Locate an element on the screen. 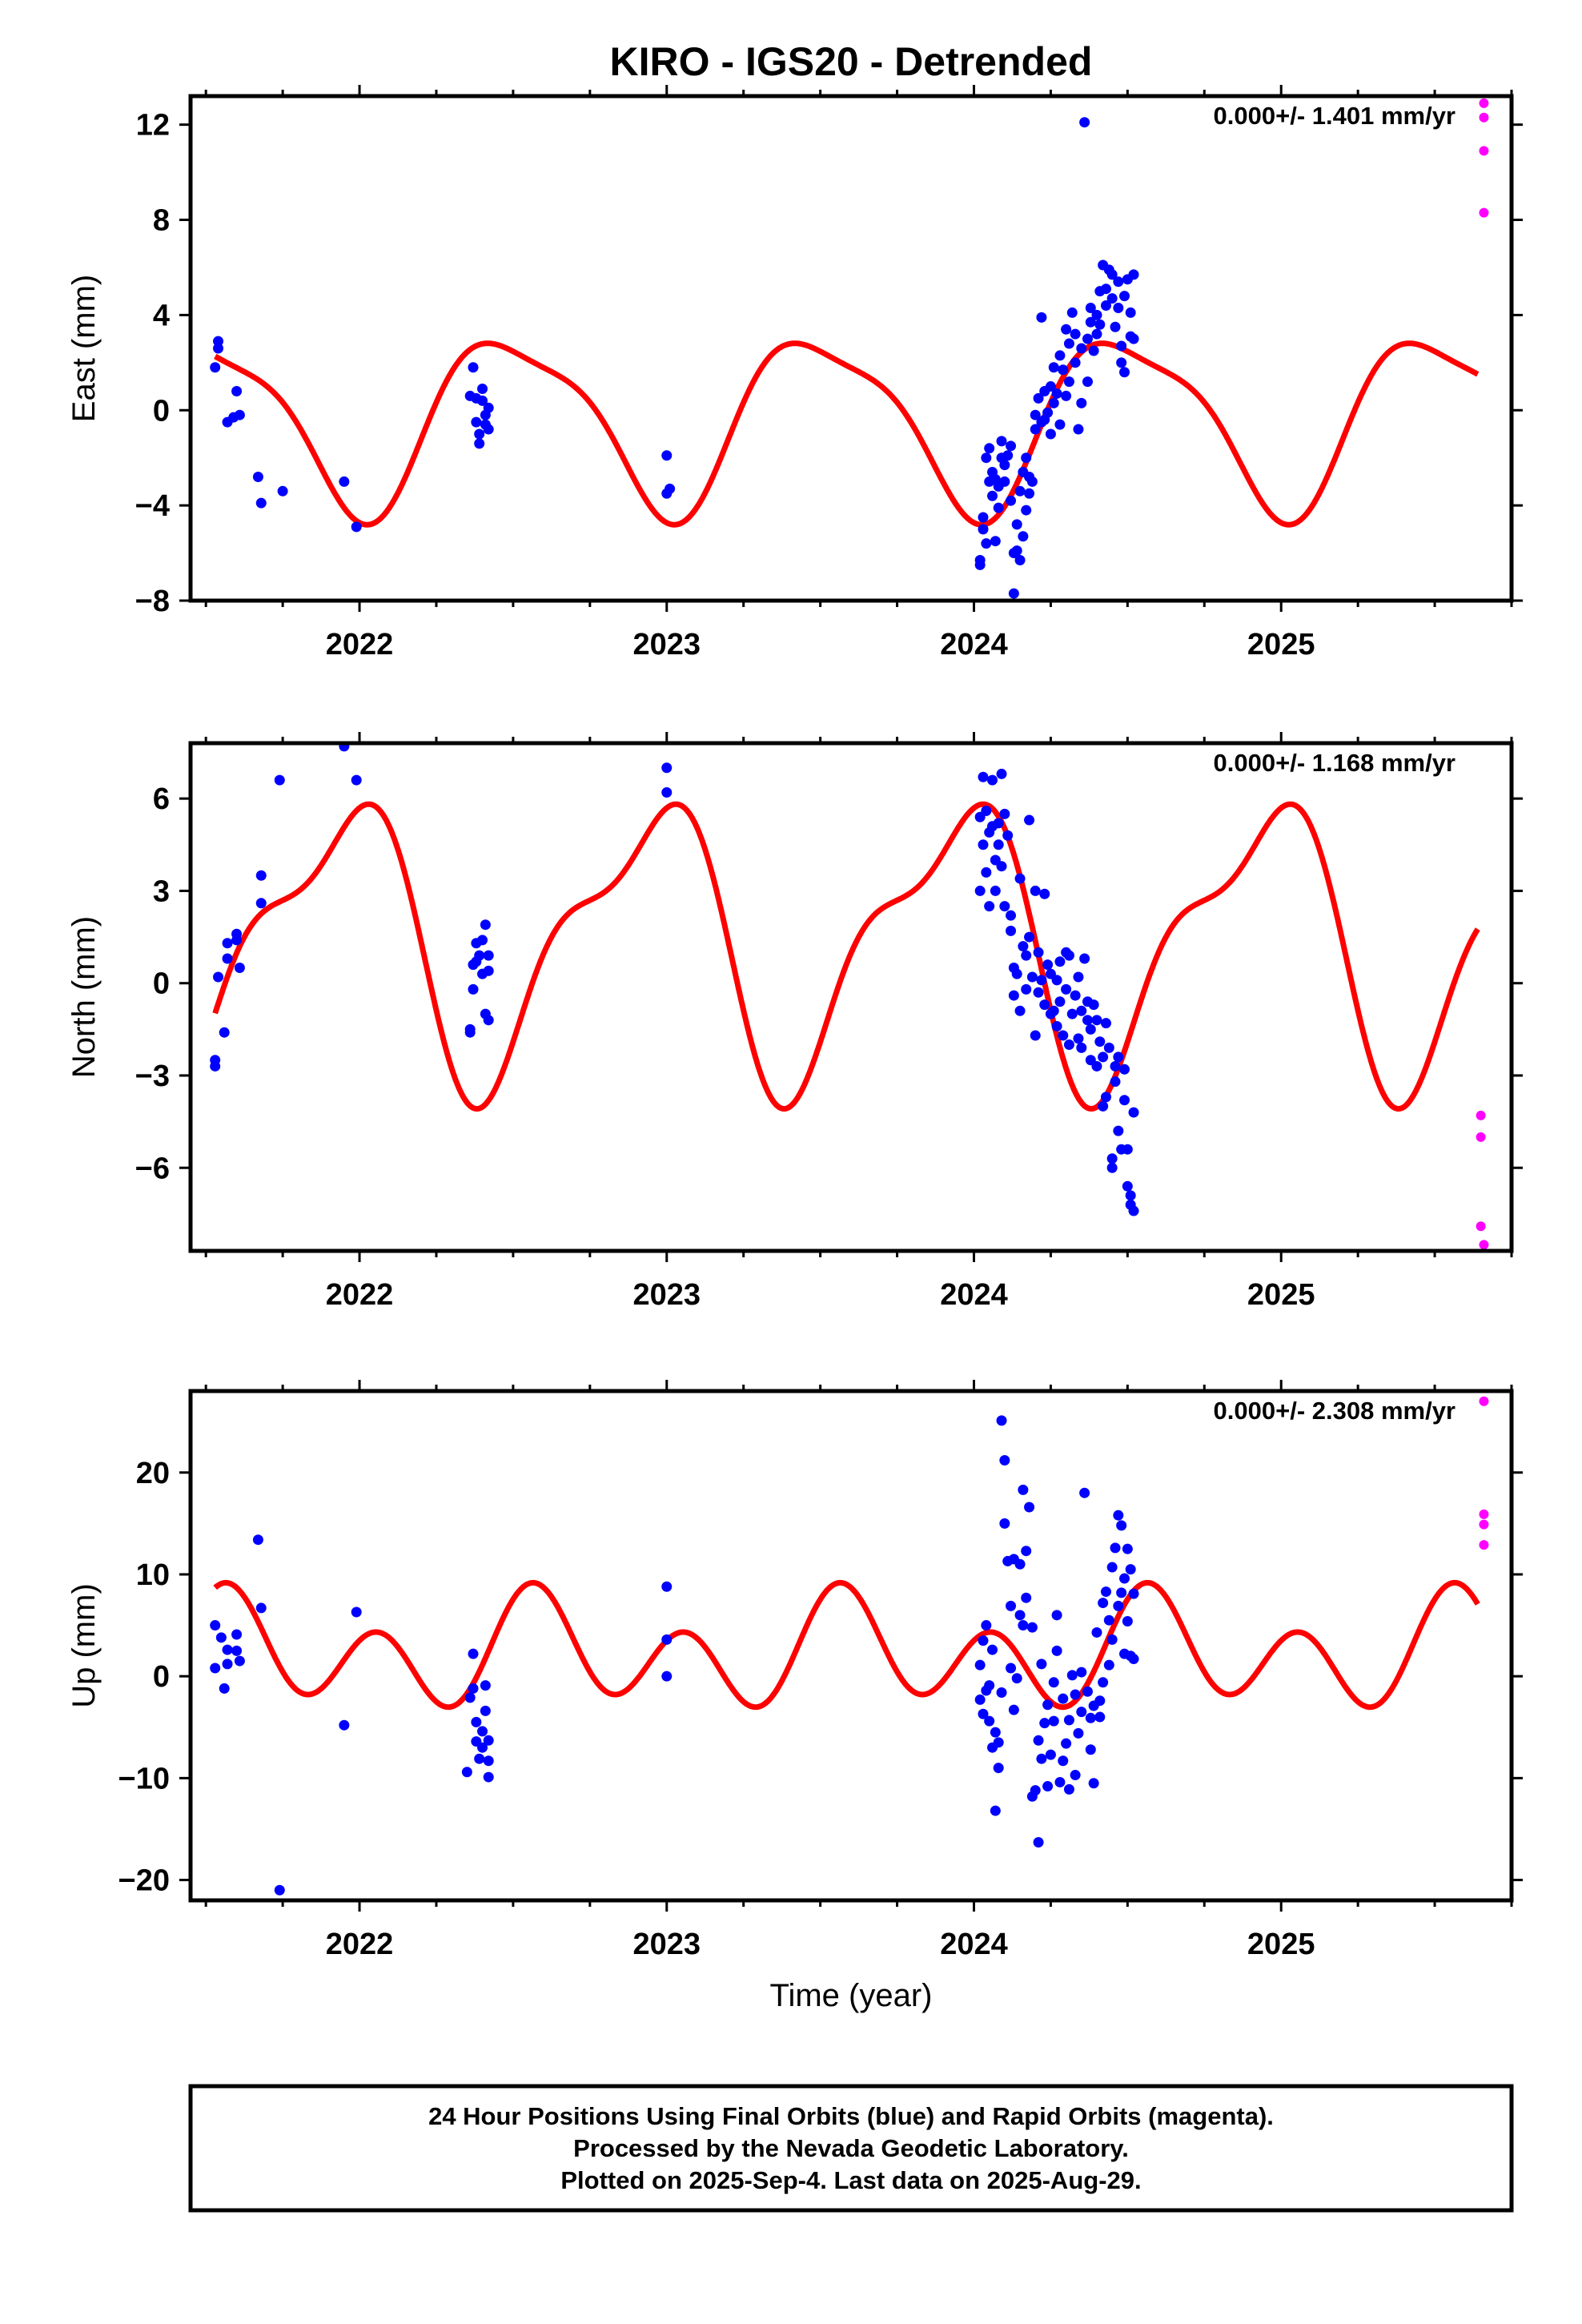 The image size is (1582, 2324). y-tick-label: 0 is located at coordinates (161, 1677).